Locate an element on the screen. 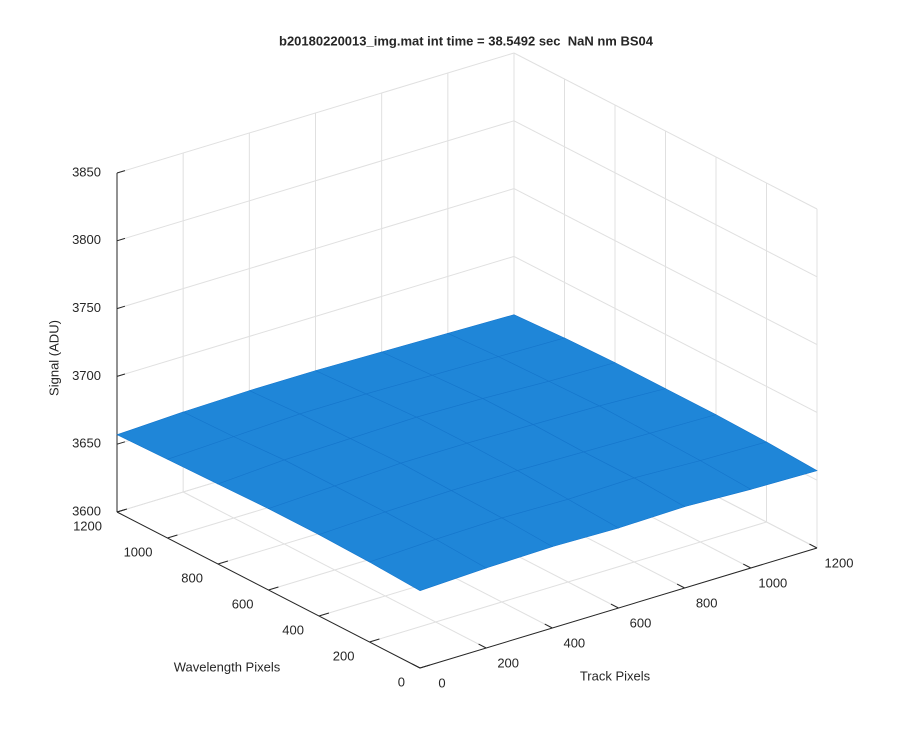  z-tick-label: 3750 is located at coordinates (86, 307).